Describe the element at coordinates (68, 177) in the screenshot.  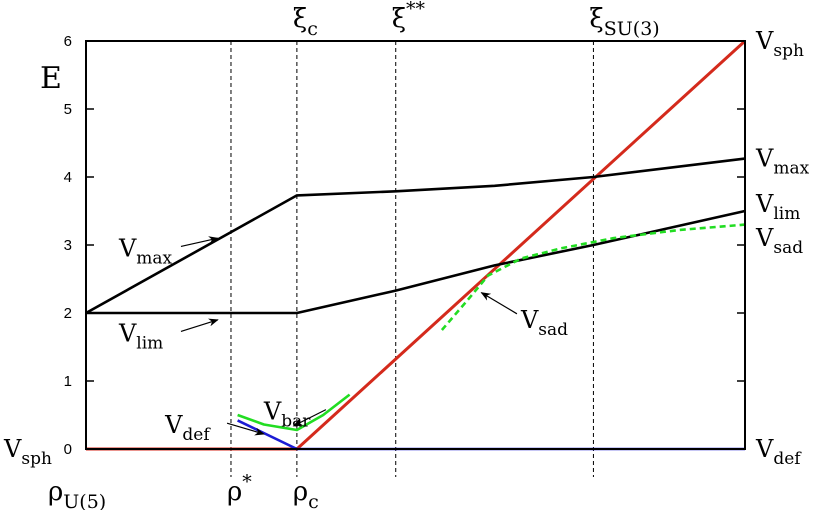
I see `ytick-label-4: 4` at that location.